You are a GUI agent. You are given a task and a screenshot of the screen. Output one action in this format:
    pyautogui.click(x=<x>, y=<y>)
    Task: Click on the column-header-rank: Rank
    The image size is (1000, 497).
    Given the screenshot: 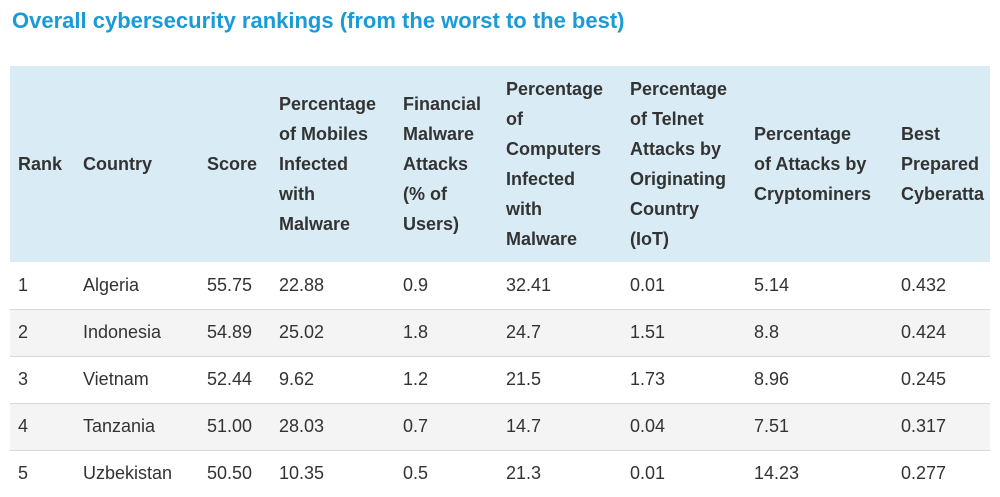 What is the action you would take?
    pyautogui.click(x=40, y=164)
    